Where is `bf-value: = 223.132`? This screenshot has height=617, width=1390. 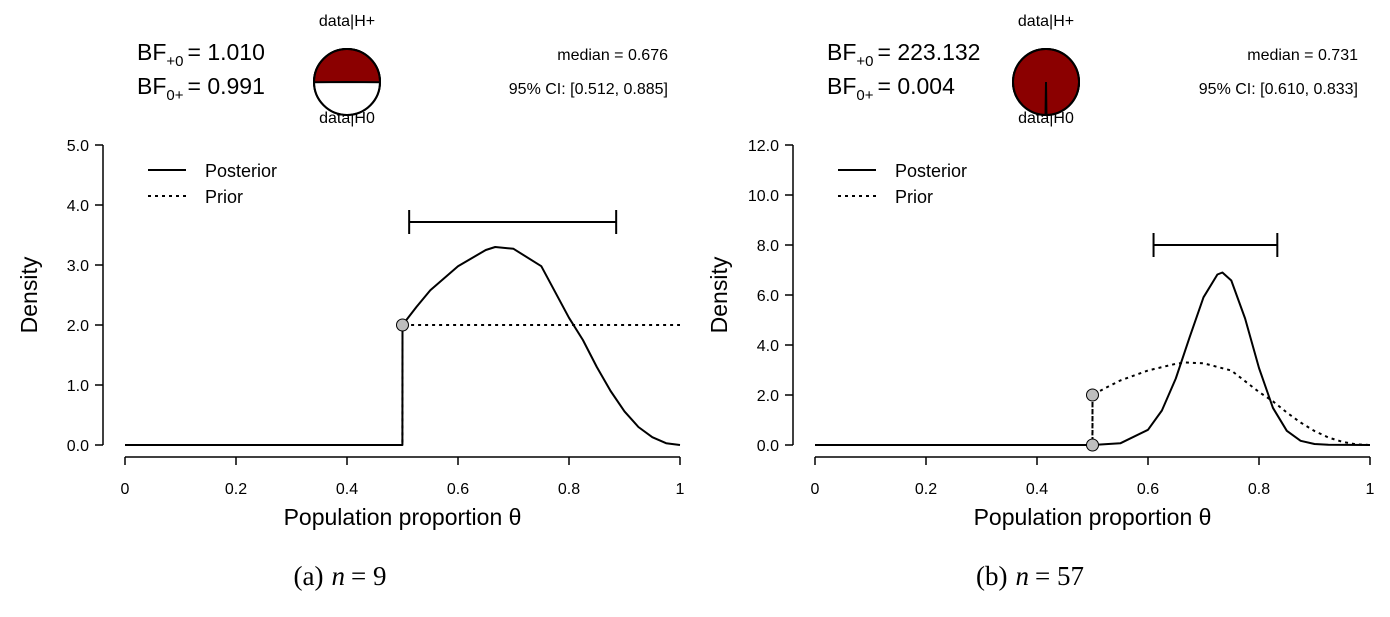
bf-value: = 223.132 is located at coordinates (929, 52).